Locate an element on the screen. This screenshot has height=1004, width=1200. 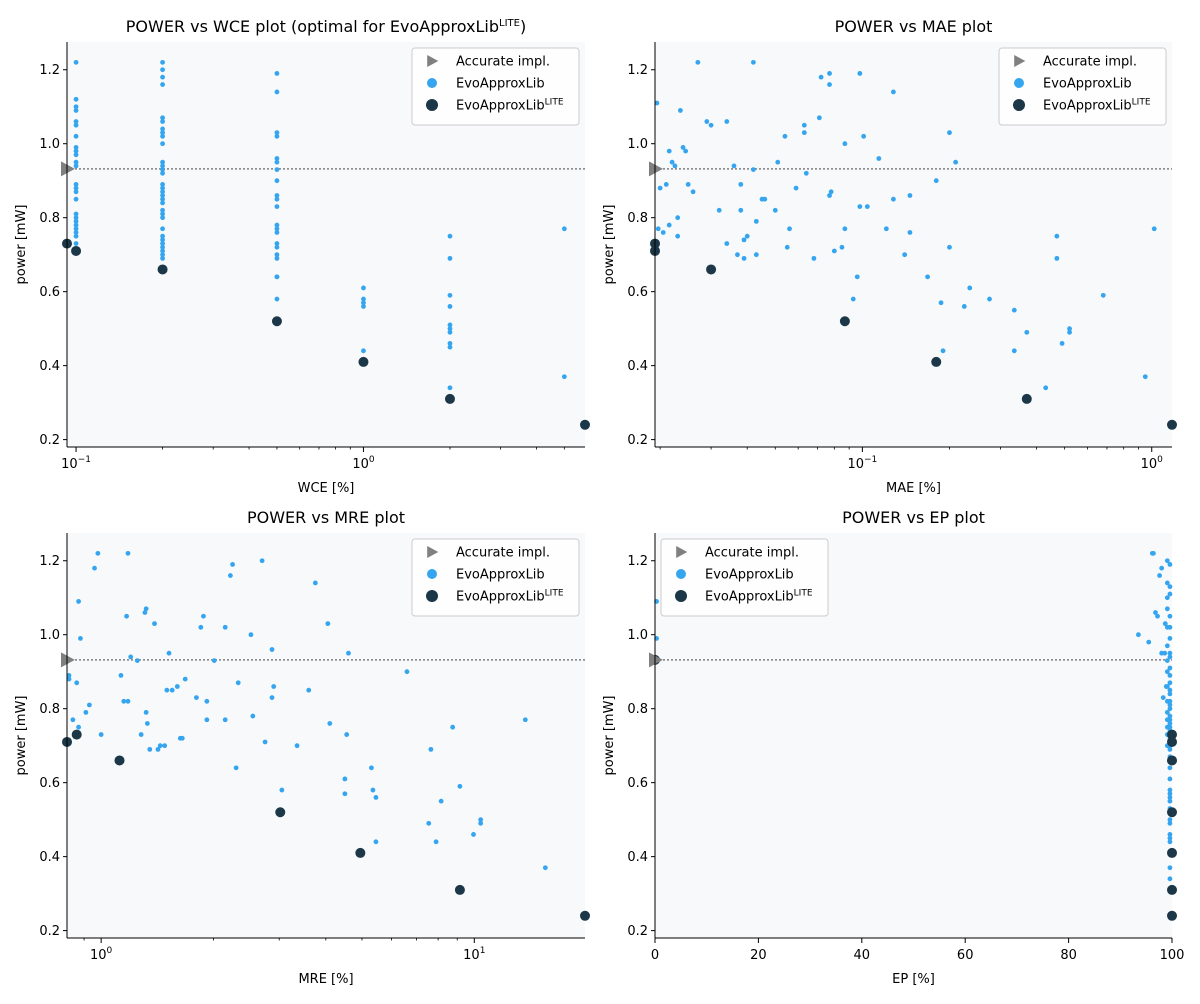
y-tick-label: 0.4 is located at coordinates (49, 857).